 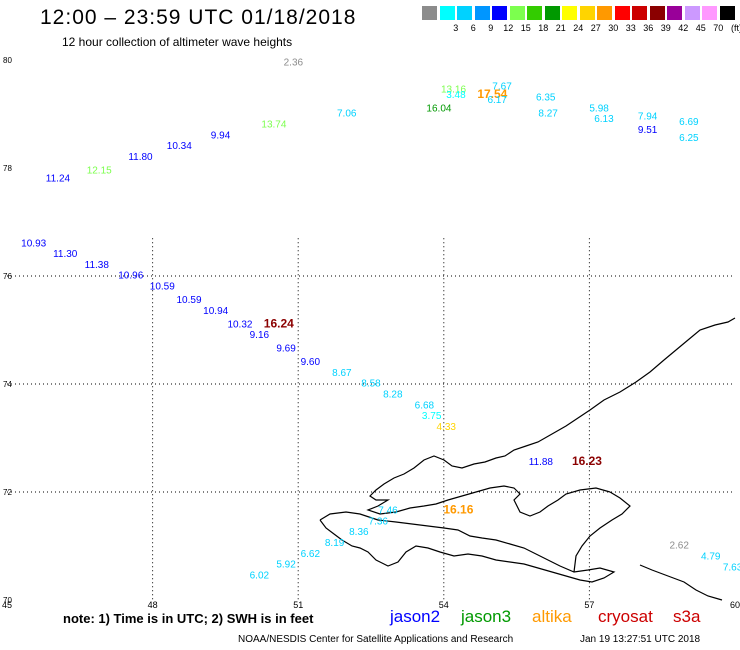 What do you see at coordinates (640, 639) in the screenshot?
I see `footer-timestamp: Jan 19 13:27:51 UTC 2018` at bounding box center [640, 639].